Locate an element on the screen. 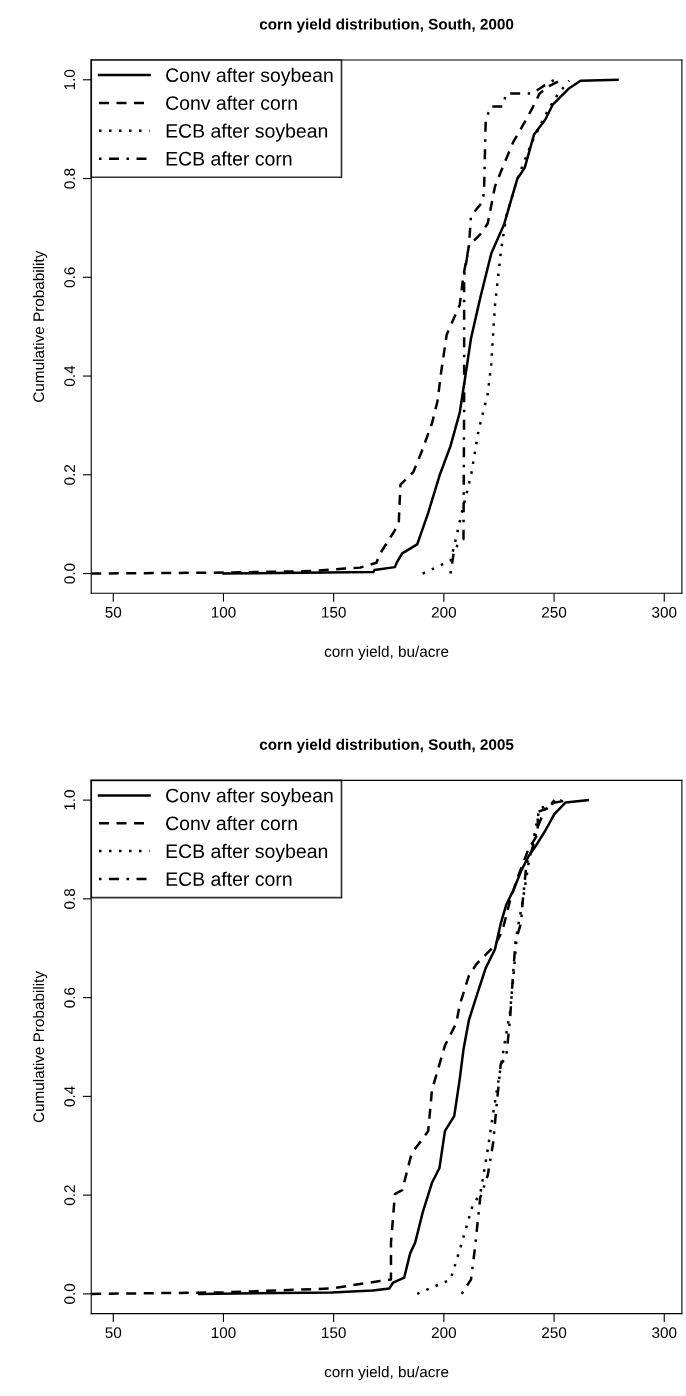  chart-title: corn yield distribution, South, 2000 is located at coordinates (386, 25).